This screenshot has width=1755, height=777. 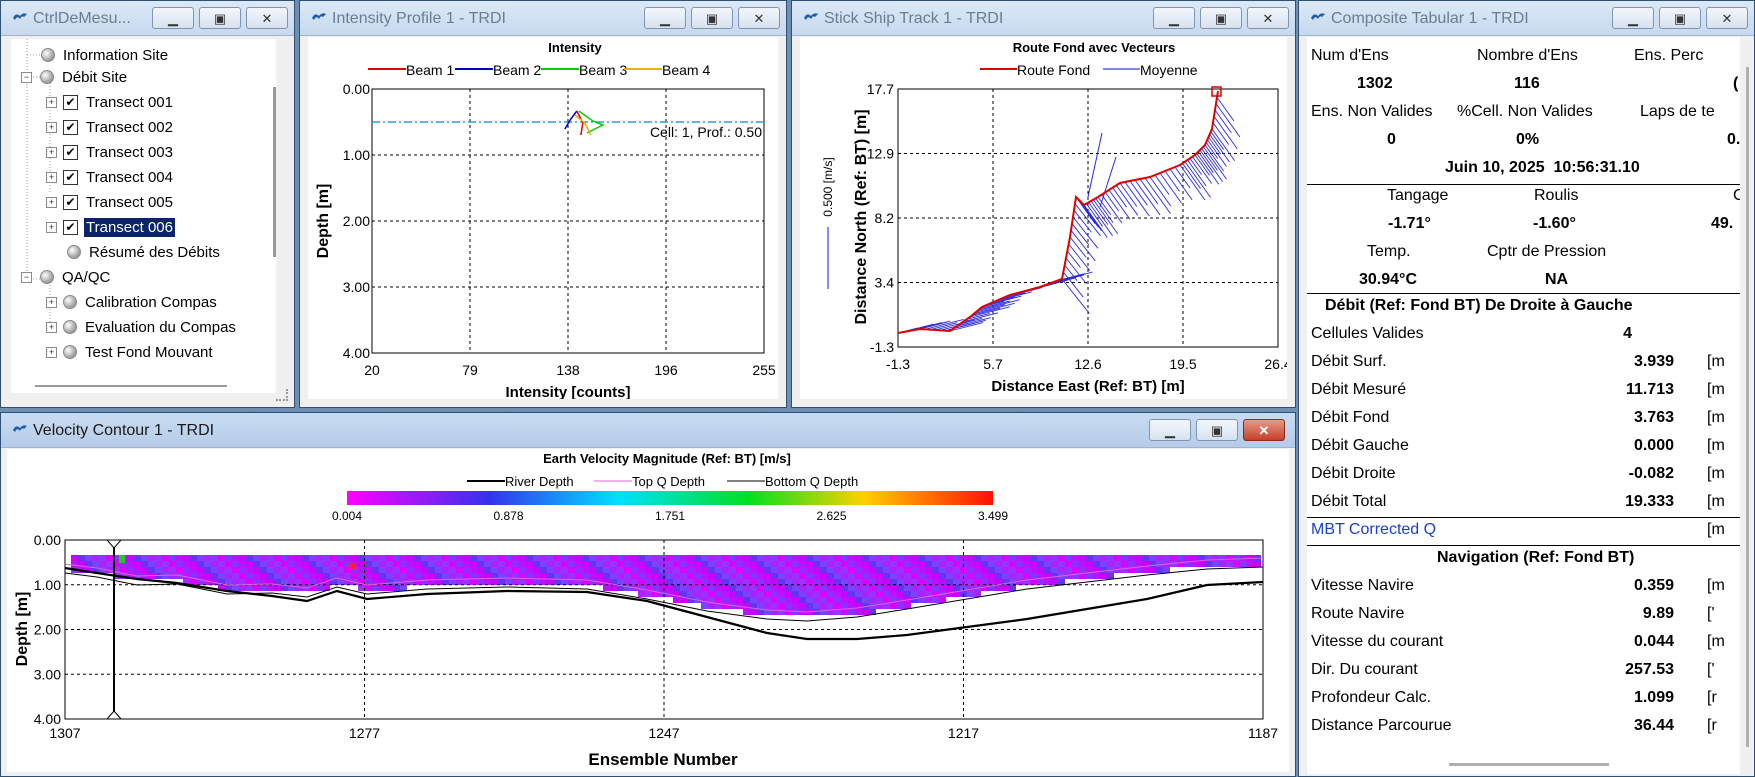 I want to click on track-titlebar: Stick Ship Track 1 - TRDI ▁ ▣ ✕, so click(x=1043, y=18).